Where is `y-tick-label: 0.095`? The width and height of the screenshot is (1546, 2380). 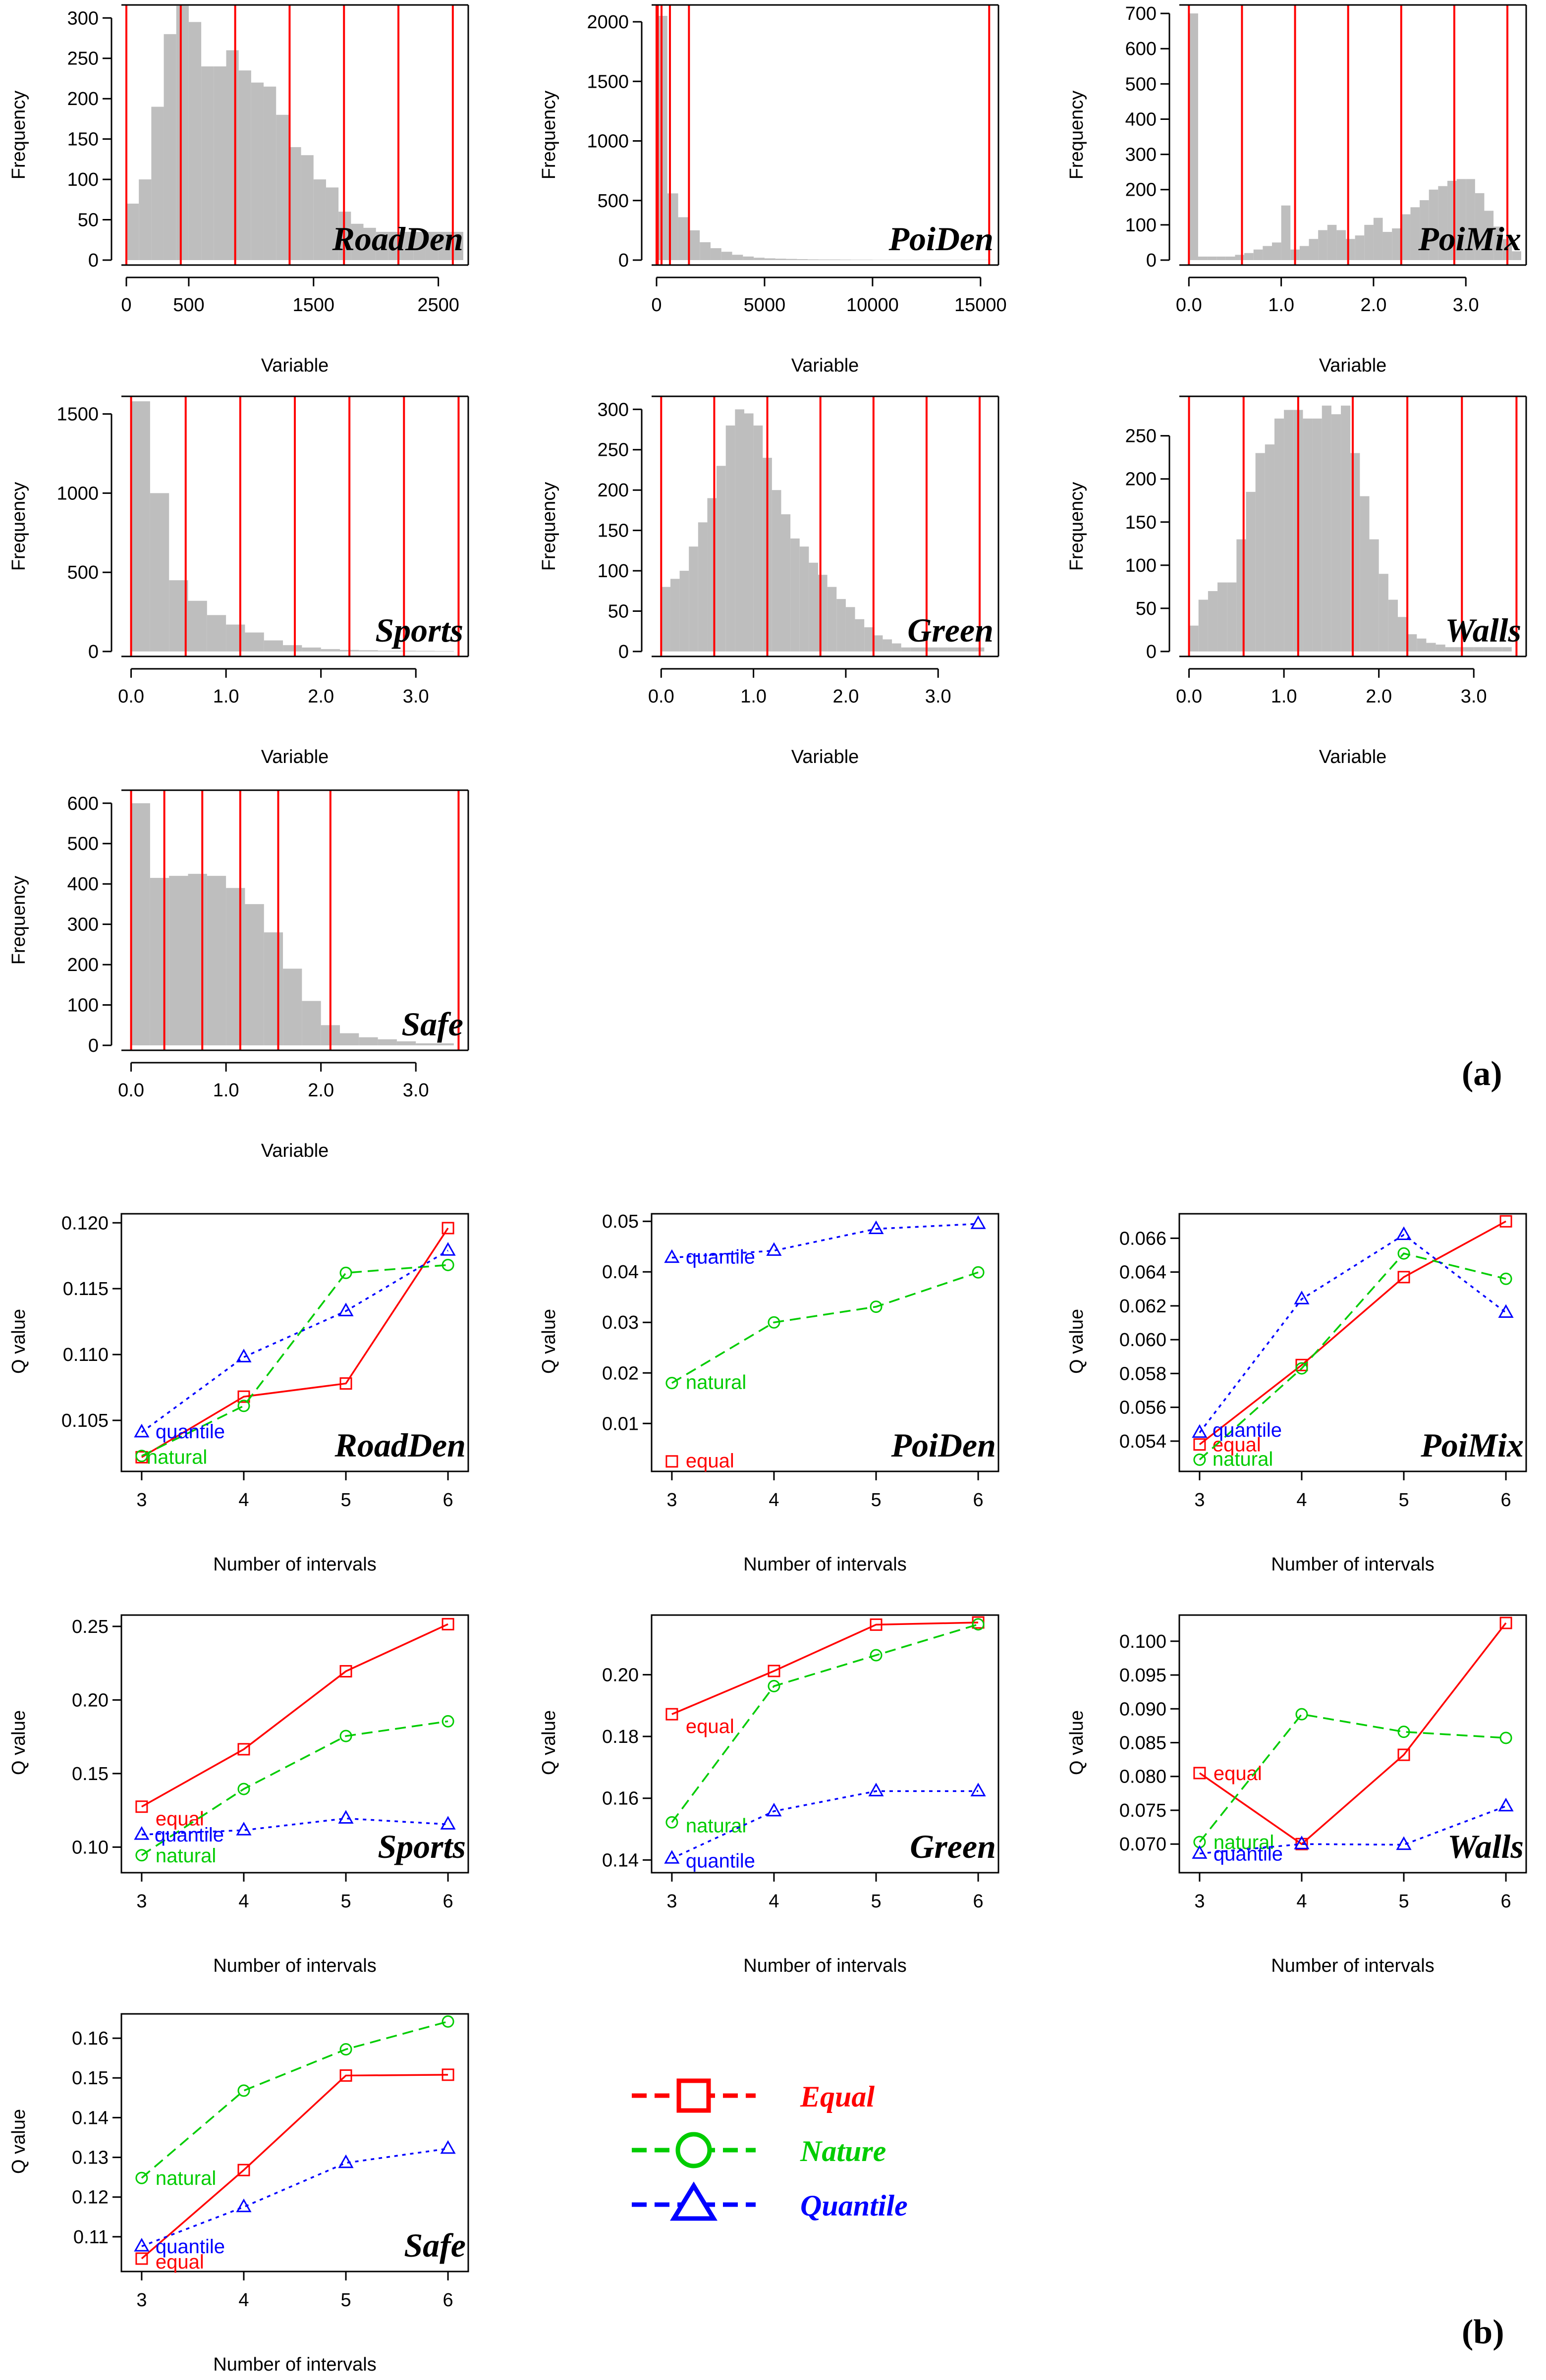
y-tick-label: 0.095 is located at coordinates (1142, 1675).